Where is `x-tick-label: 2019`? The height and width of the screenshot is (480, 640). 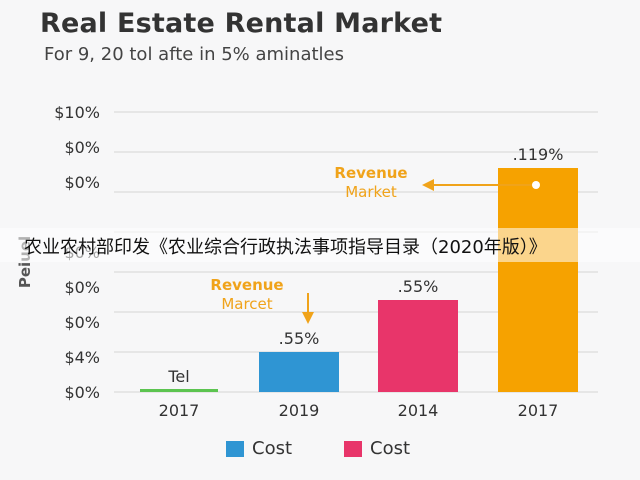
x-tick-label: 2019 is located at coordinates (299, 410).